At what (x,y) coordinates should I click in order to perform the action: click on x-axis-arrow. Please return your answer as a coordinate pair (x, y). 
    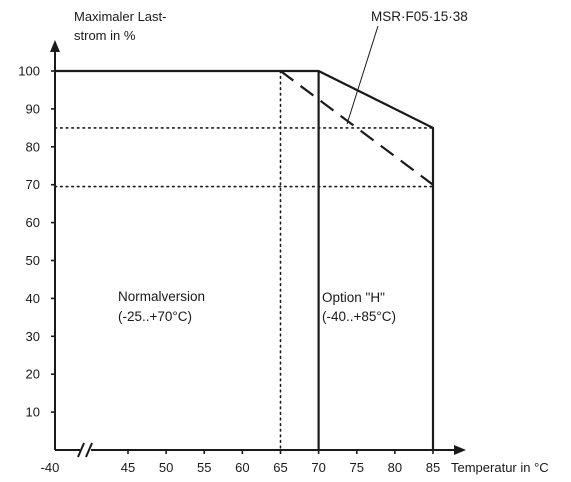
    Looking at the image, I should click on (460, 450).